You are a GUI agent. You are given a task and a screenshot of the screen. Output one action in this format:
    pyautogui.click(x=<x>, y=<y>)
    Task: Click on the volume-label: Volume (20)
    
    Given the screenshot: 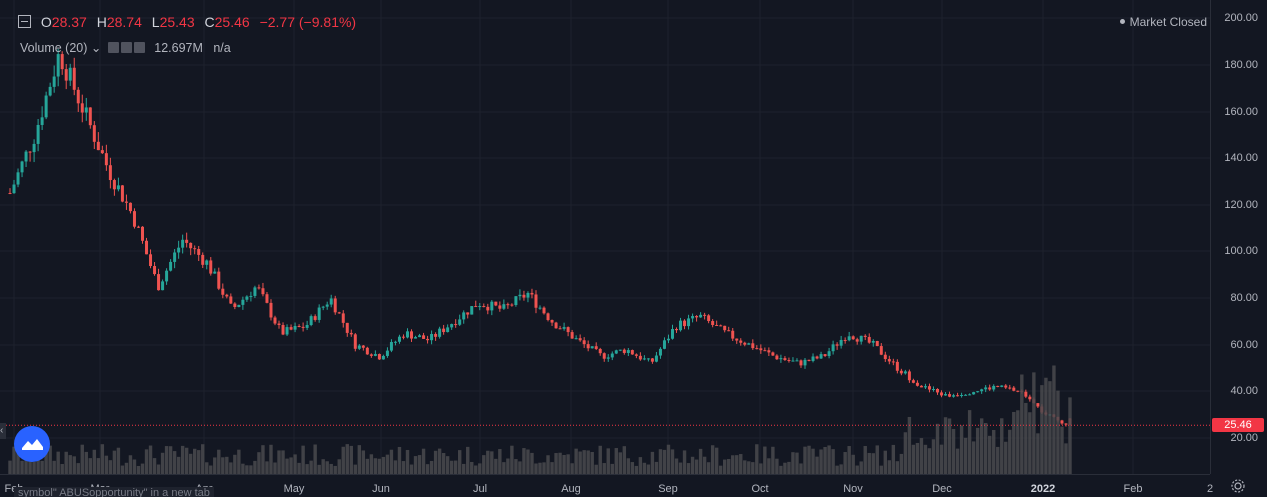 What is the action you would take?
    pyautogui.click(x=54, y=48)
    